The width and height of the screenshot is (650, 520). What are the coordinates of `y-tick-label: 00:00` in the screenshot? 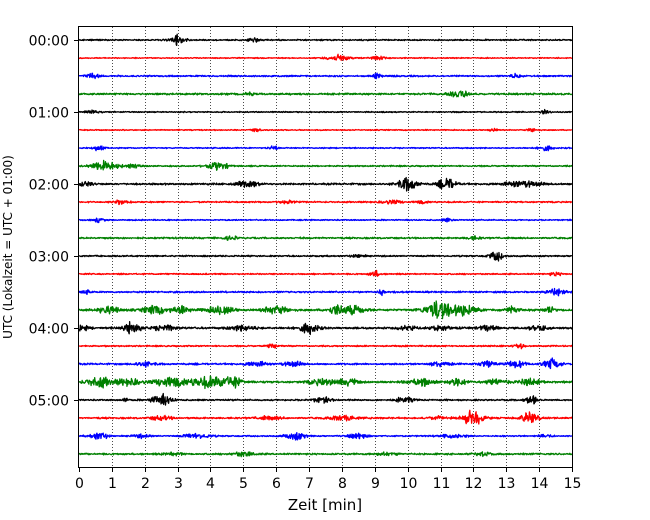 It's located at (49, 42).